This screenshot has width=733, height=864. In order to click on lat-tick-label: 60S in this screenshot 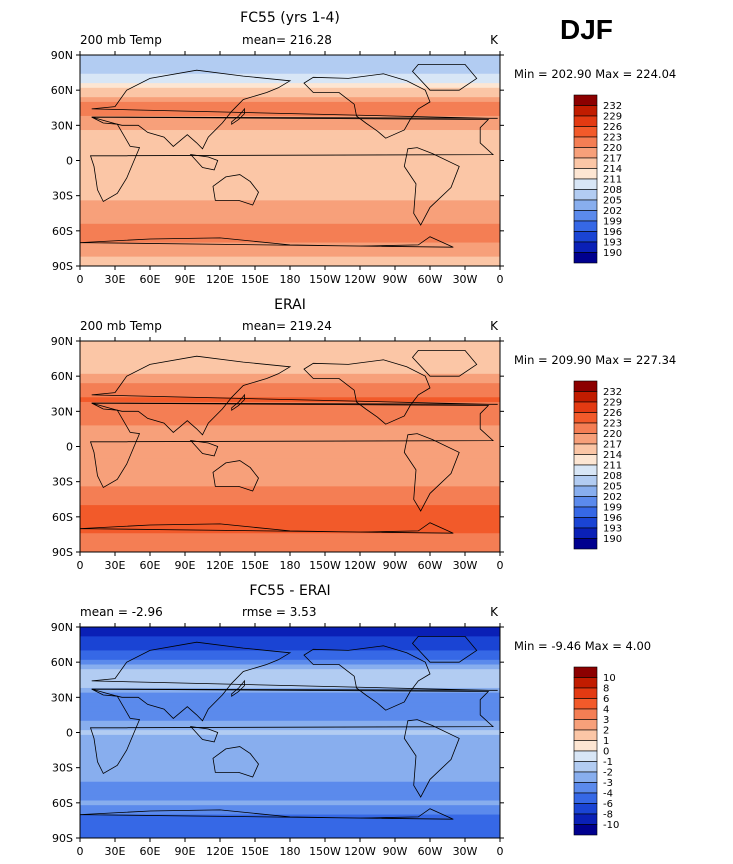, I will do `click(62, 517)`.